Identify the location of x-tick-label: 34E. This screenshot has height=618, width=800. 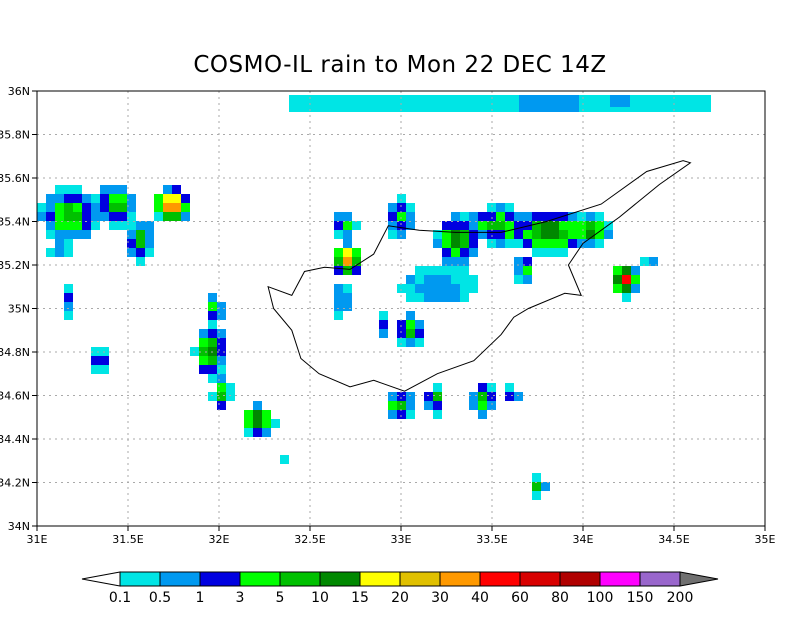
(583, 539).